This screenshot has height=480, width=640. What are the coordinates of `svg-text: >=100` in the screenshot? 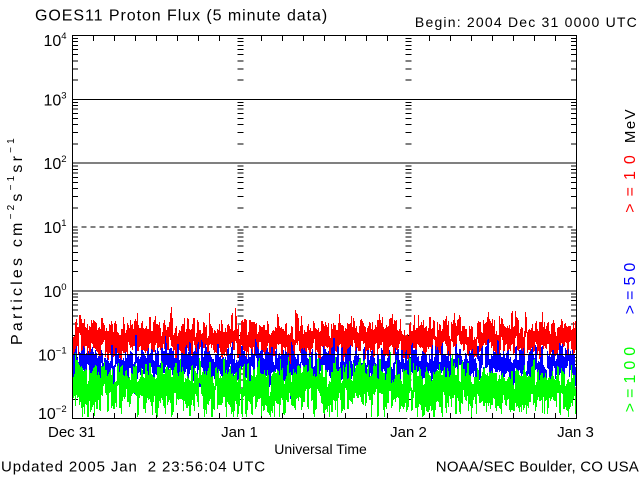 It's located at (630, 377).